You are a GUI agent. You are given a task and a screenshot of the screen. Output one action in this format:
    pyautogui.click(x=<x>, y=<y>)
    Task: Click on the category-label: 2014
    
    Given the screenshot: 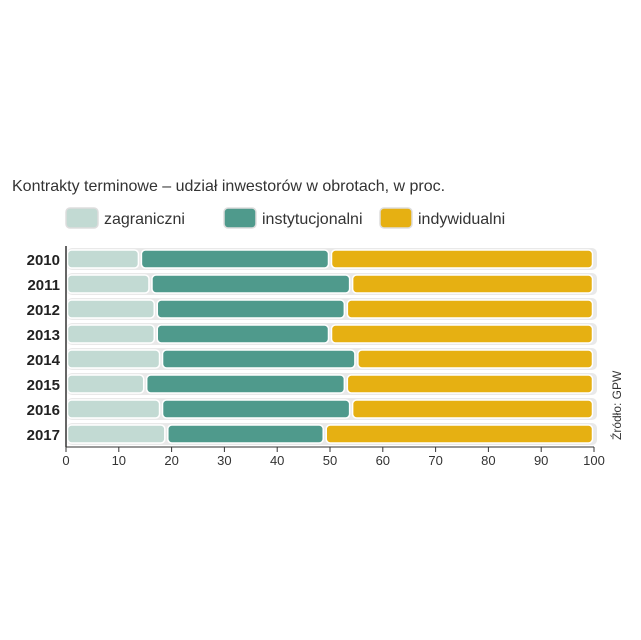 What is the action you would take?
    pyautogui.click(x=44, y=360)
    